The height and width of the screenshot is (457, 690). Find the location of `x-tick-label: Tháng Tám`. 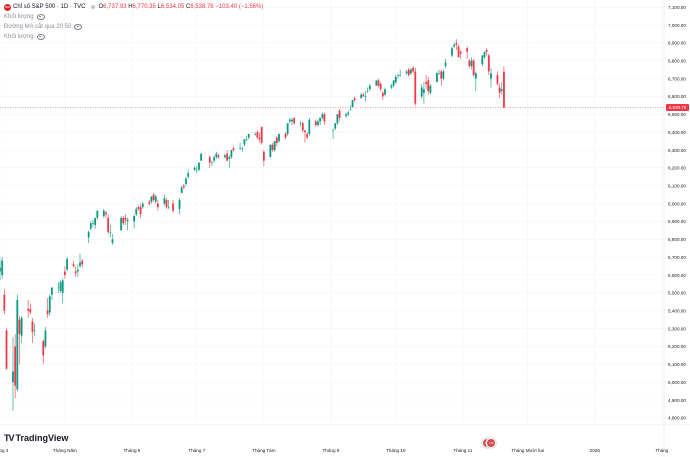

x-tick-label: Tháng Tám is located at coordinates (264, 450).